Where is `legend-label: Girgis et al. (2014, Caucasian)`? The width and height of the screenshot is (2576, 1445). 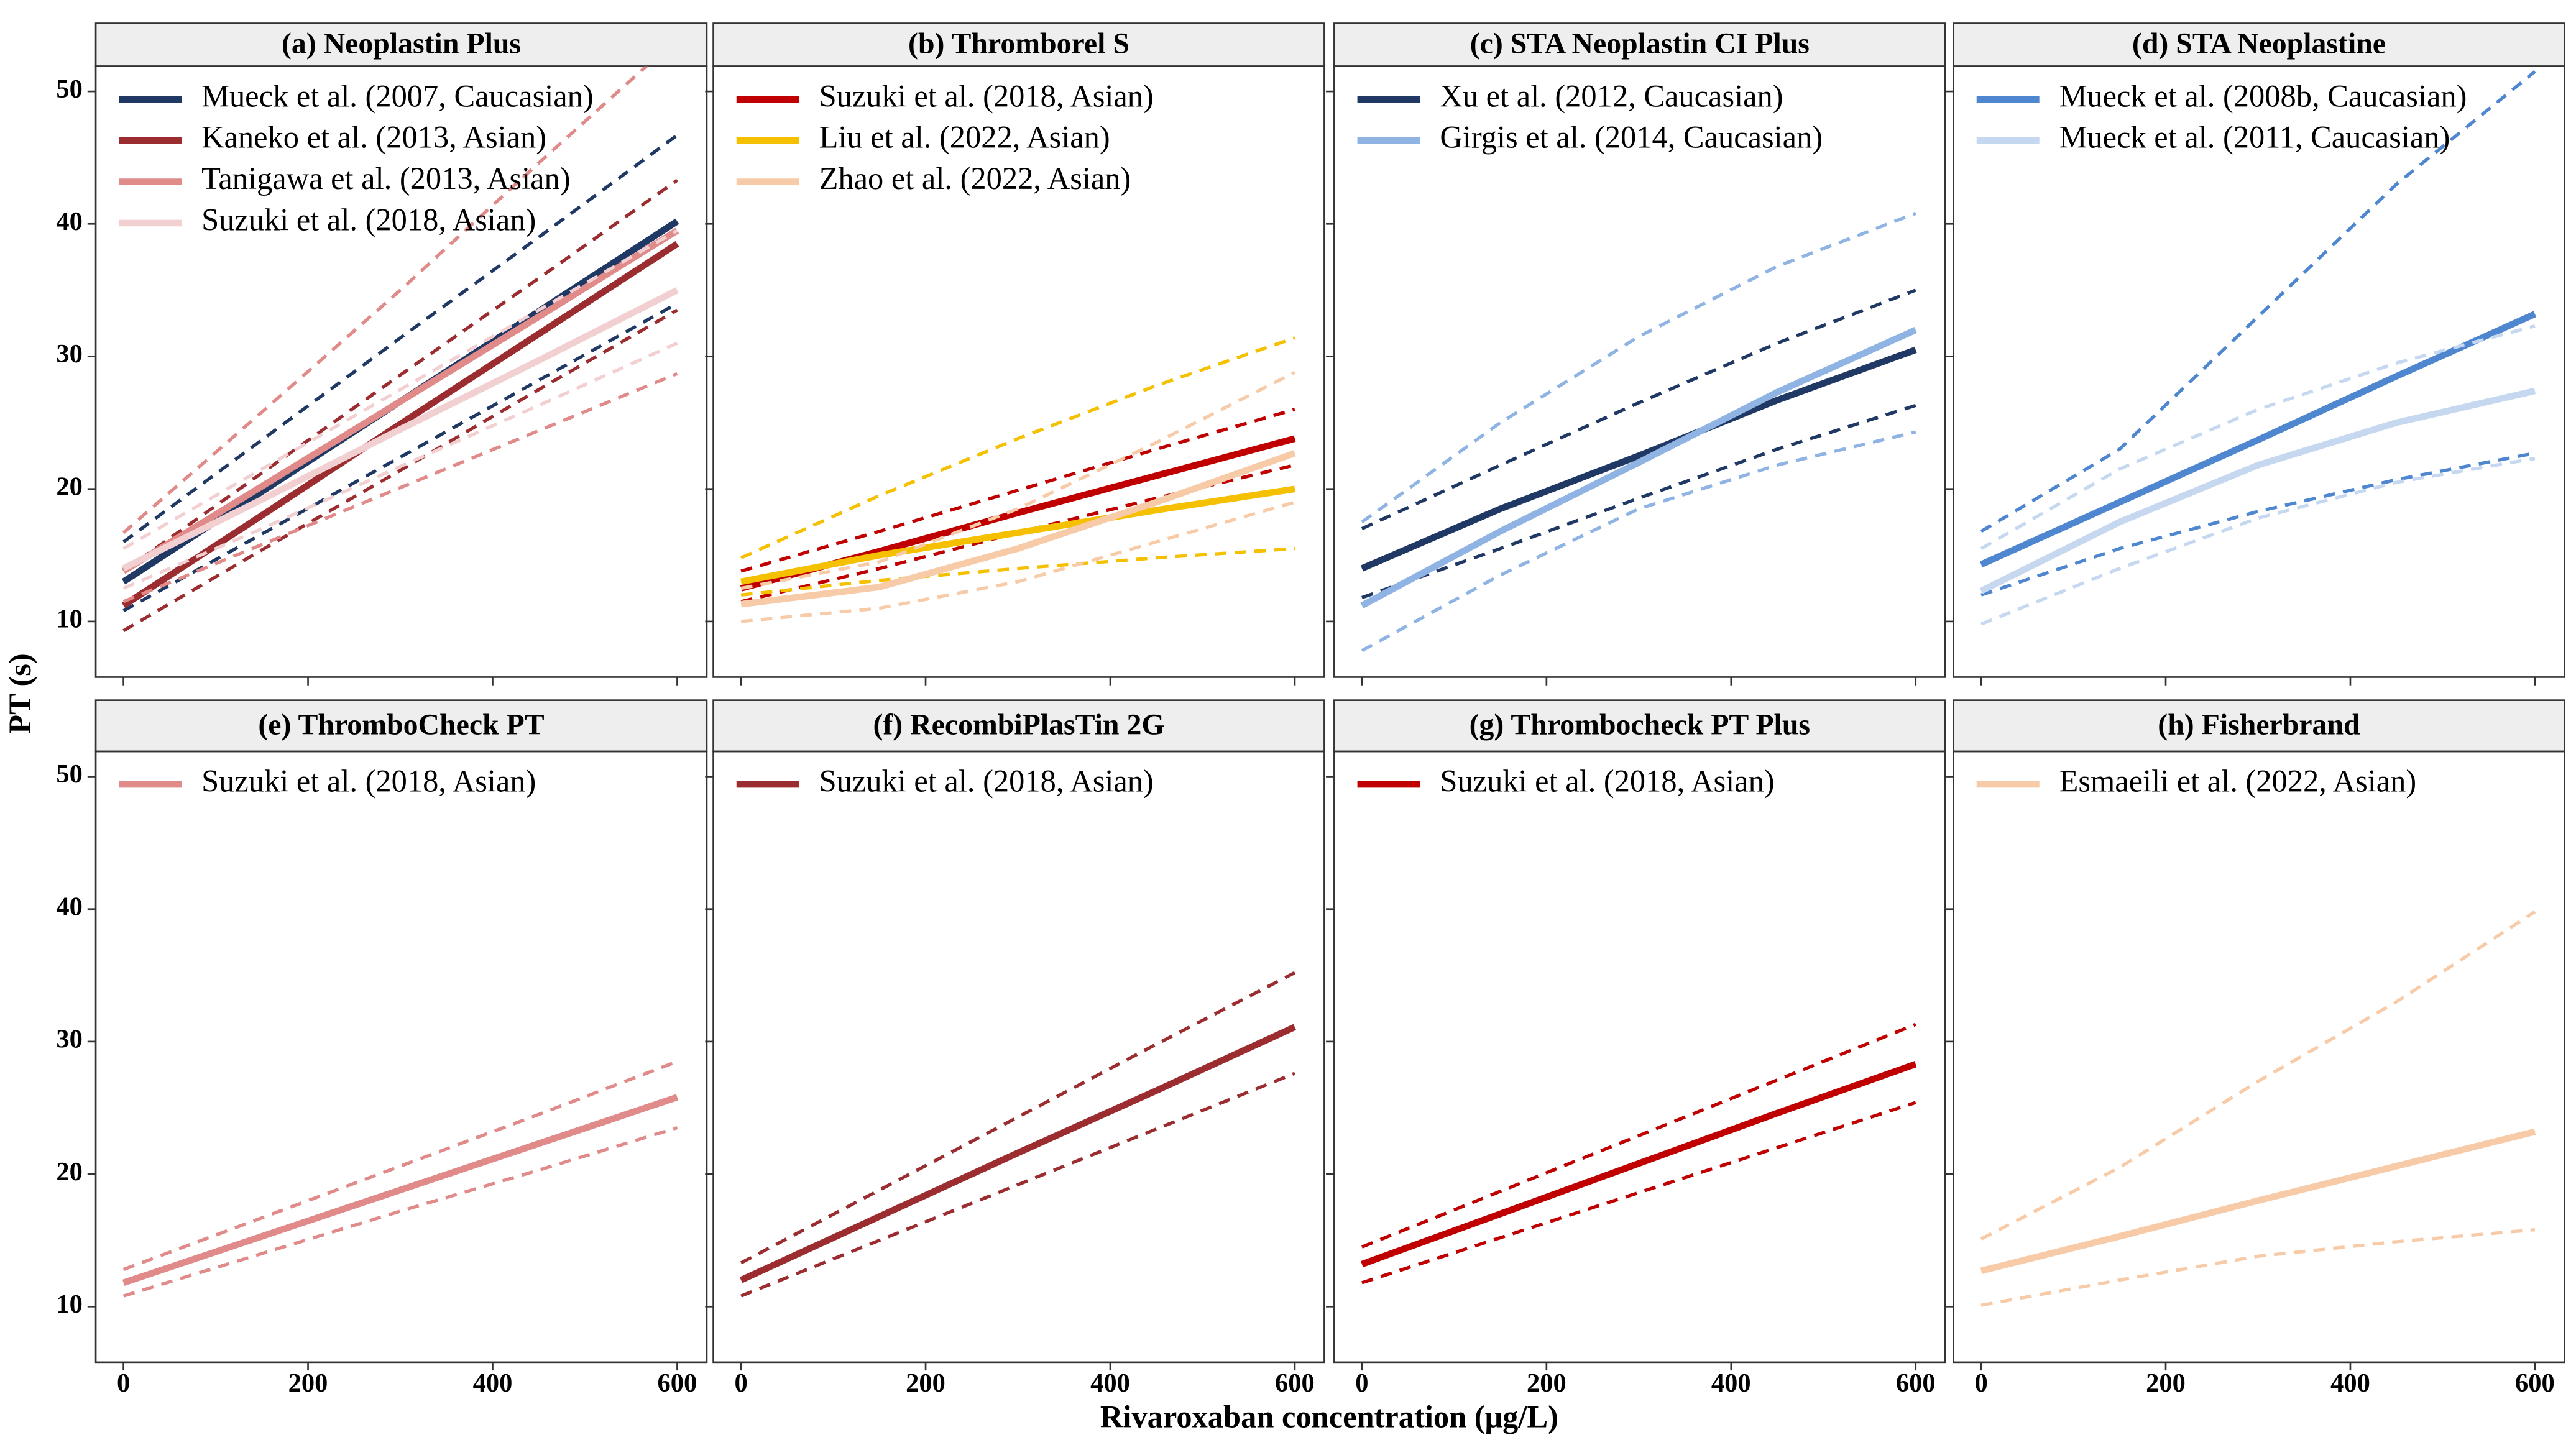 legend-label: Girgis et al. (2014, Caucasian) is located at coordinates (1631, 137).